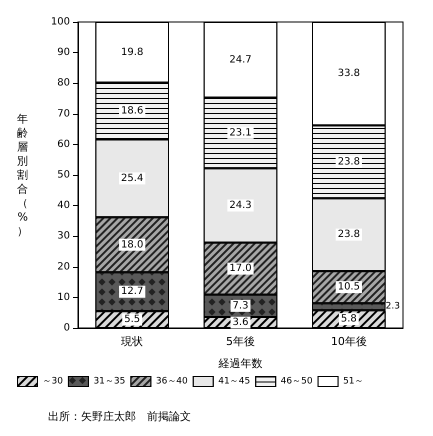  Describe the element at coordinates (63, 236) in the screenshot. I see `y-tick-label: 30` at that location.